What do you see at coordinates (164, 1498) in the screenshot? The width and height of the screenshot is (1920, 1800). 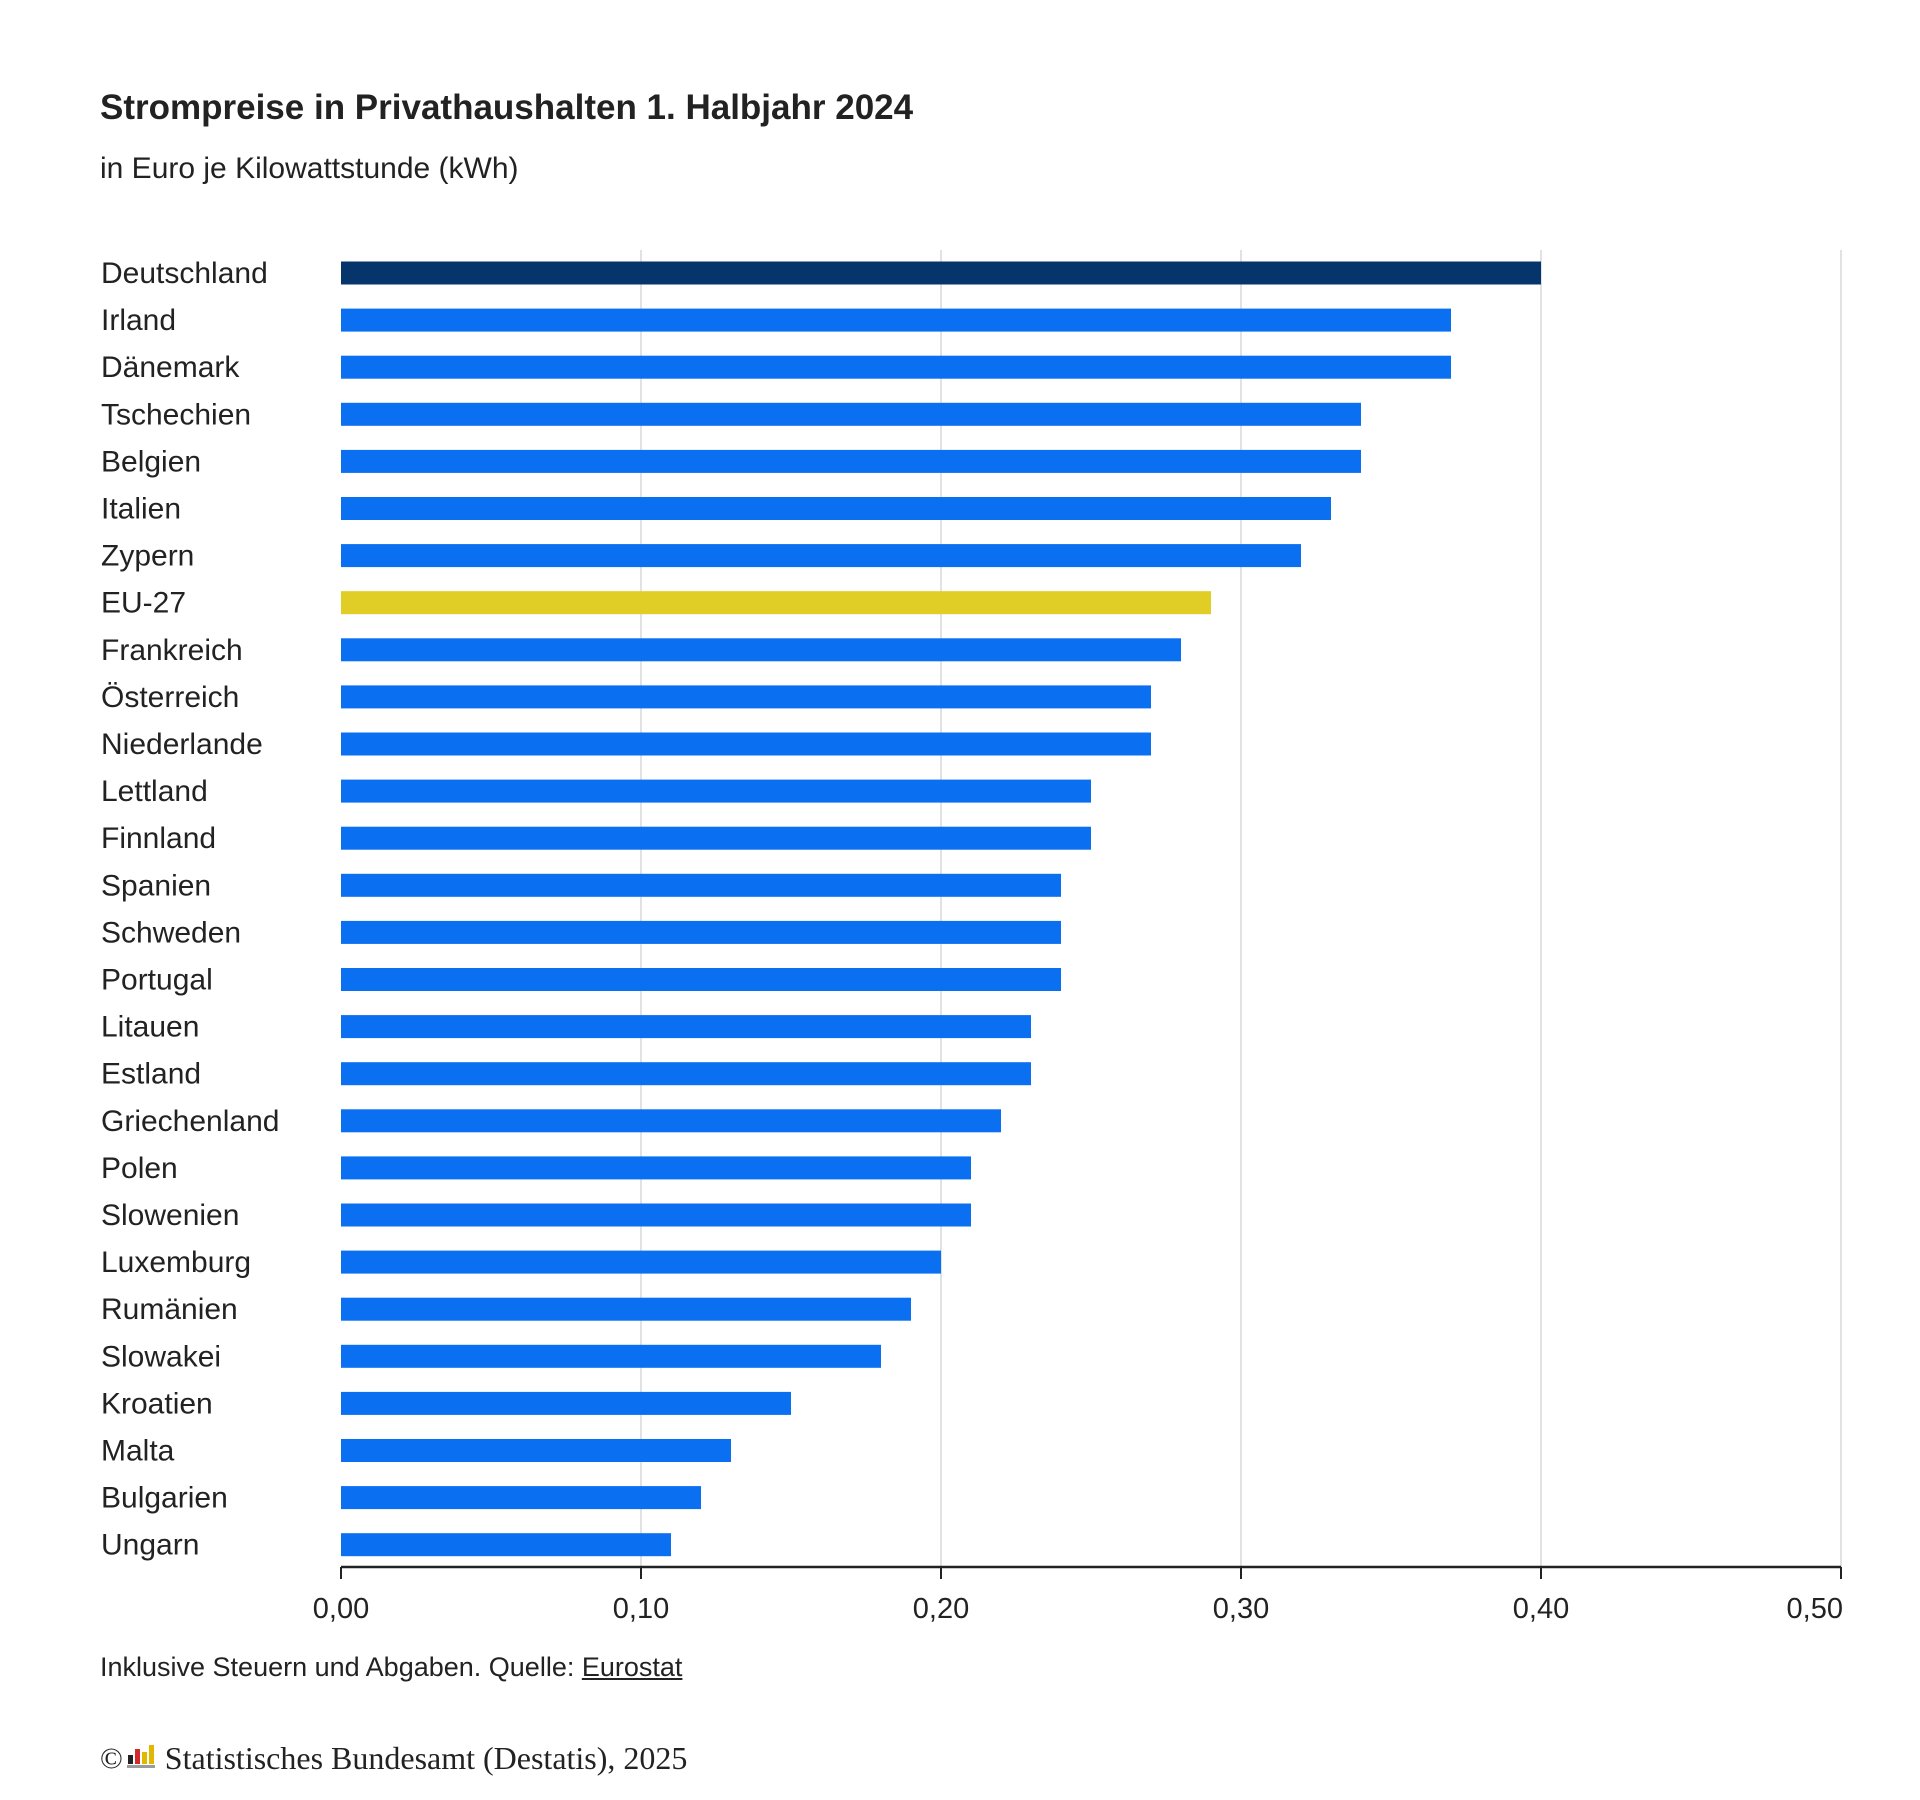 I see `category-label: Bulgarien` at bounding box center [164, 1498].